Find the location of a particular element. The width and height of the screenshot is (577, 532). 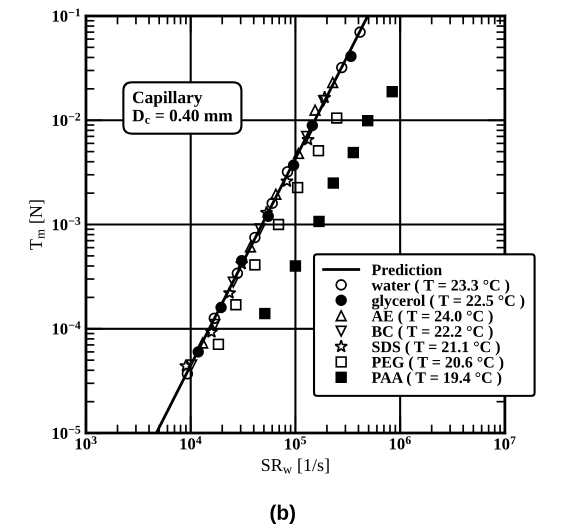

x-tick-label: 10$^{6}$ is located at coordinates (400, 443).